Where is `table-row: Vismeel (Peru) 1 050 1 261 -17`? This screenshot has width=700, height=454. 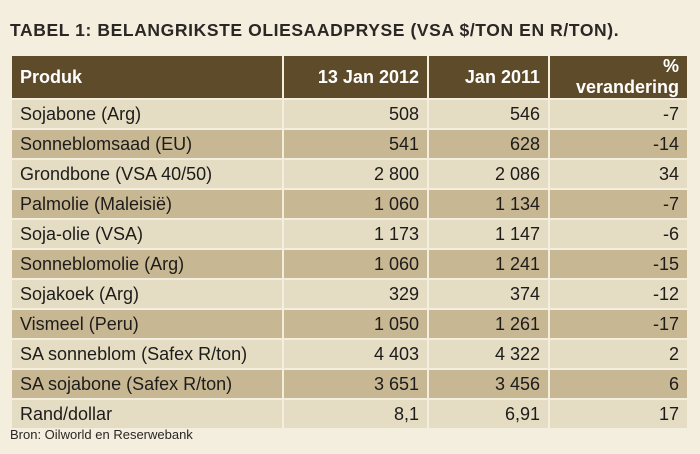 table-row: Vismeel (Peru) 1 050 1 261 -17 is located at coordinates (349, 324).